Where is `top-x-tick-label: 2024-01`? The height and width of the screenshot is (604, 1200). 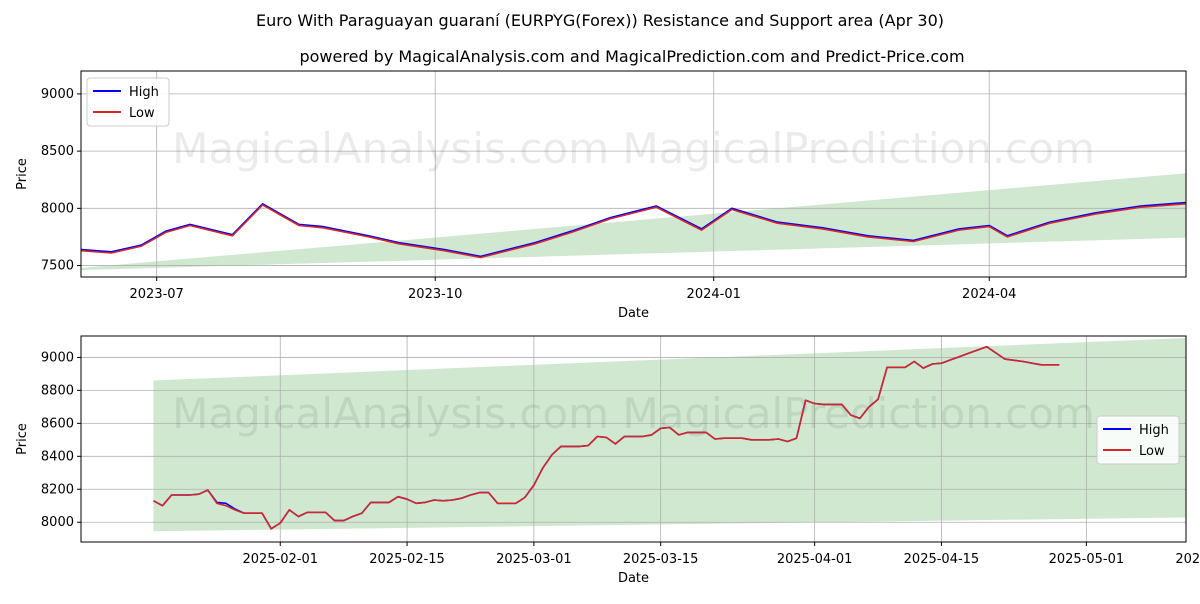
top-x-tick-label: 2024-01 is located at coordinates (714, 294).